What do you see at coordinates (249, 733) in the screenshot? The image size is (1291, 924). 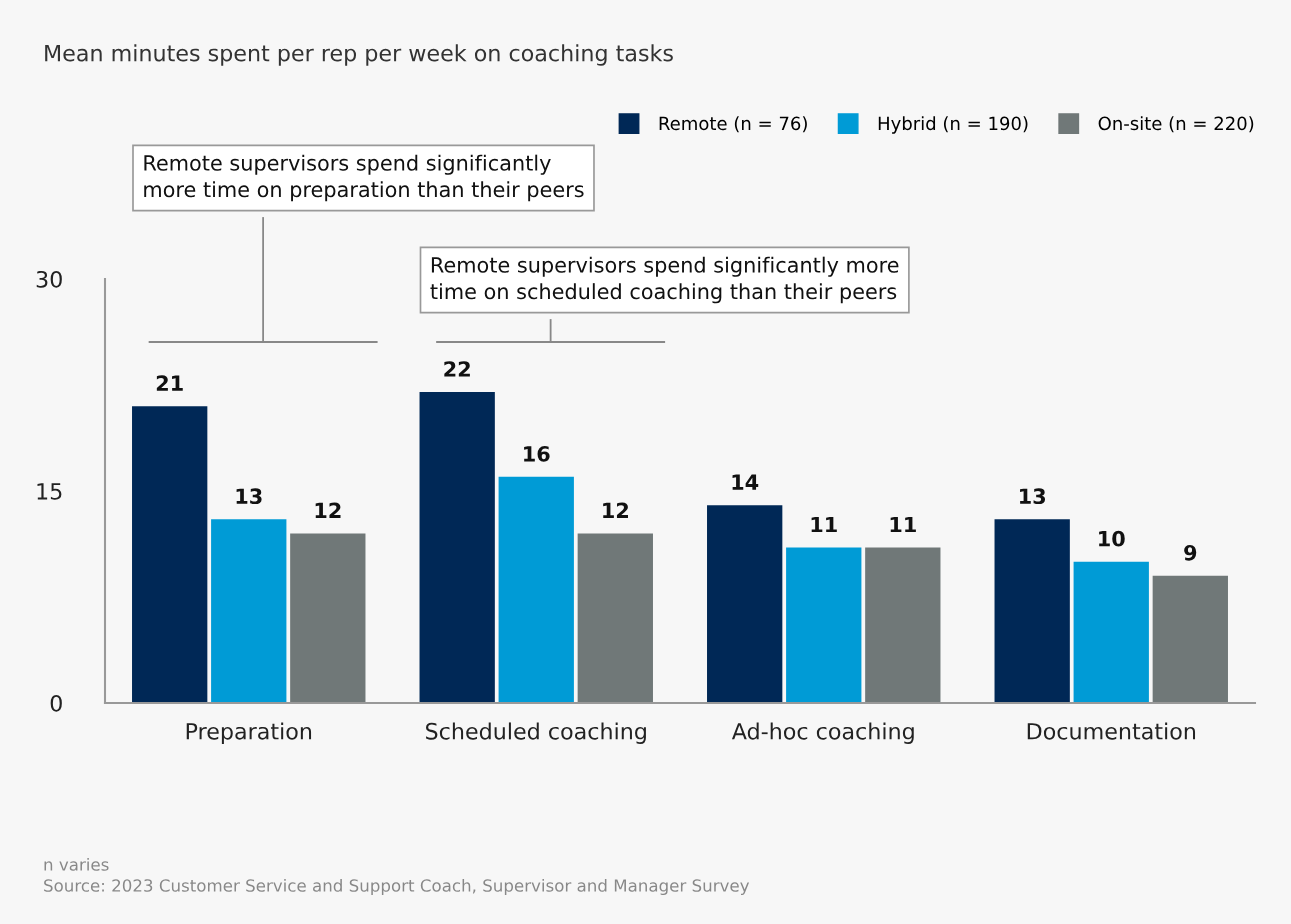 I see `x-tick-label: Preparation` at bounding box center [249, 733].